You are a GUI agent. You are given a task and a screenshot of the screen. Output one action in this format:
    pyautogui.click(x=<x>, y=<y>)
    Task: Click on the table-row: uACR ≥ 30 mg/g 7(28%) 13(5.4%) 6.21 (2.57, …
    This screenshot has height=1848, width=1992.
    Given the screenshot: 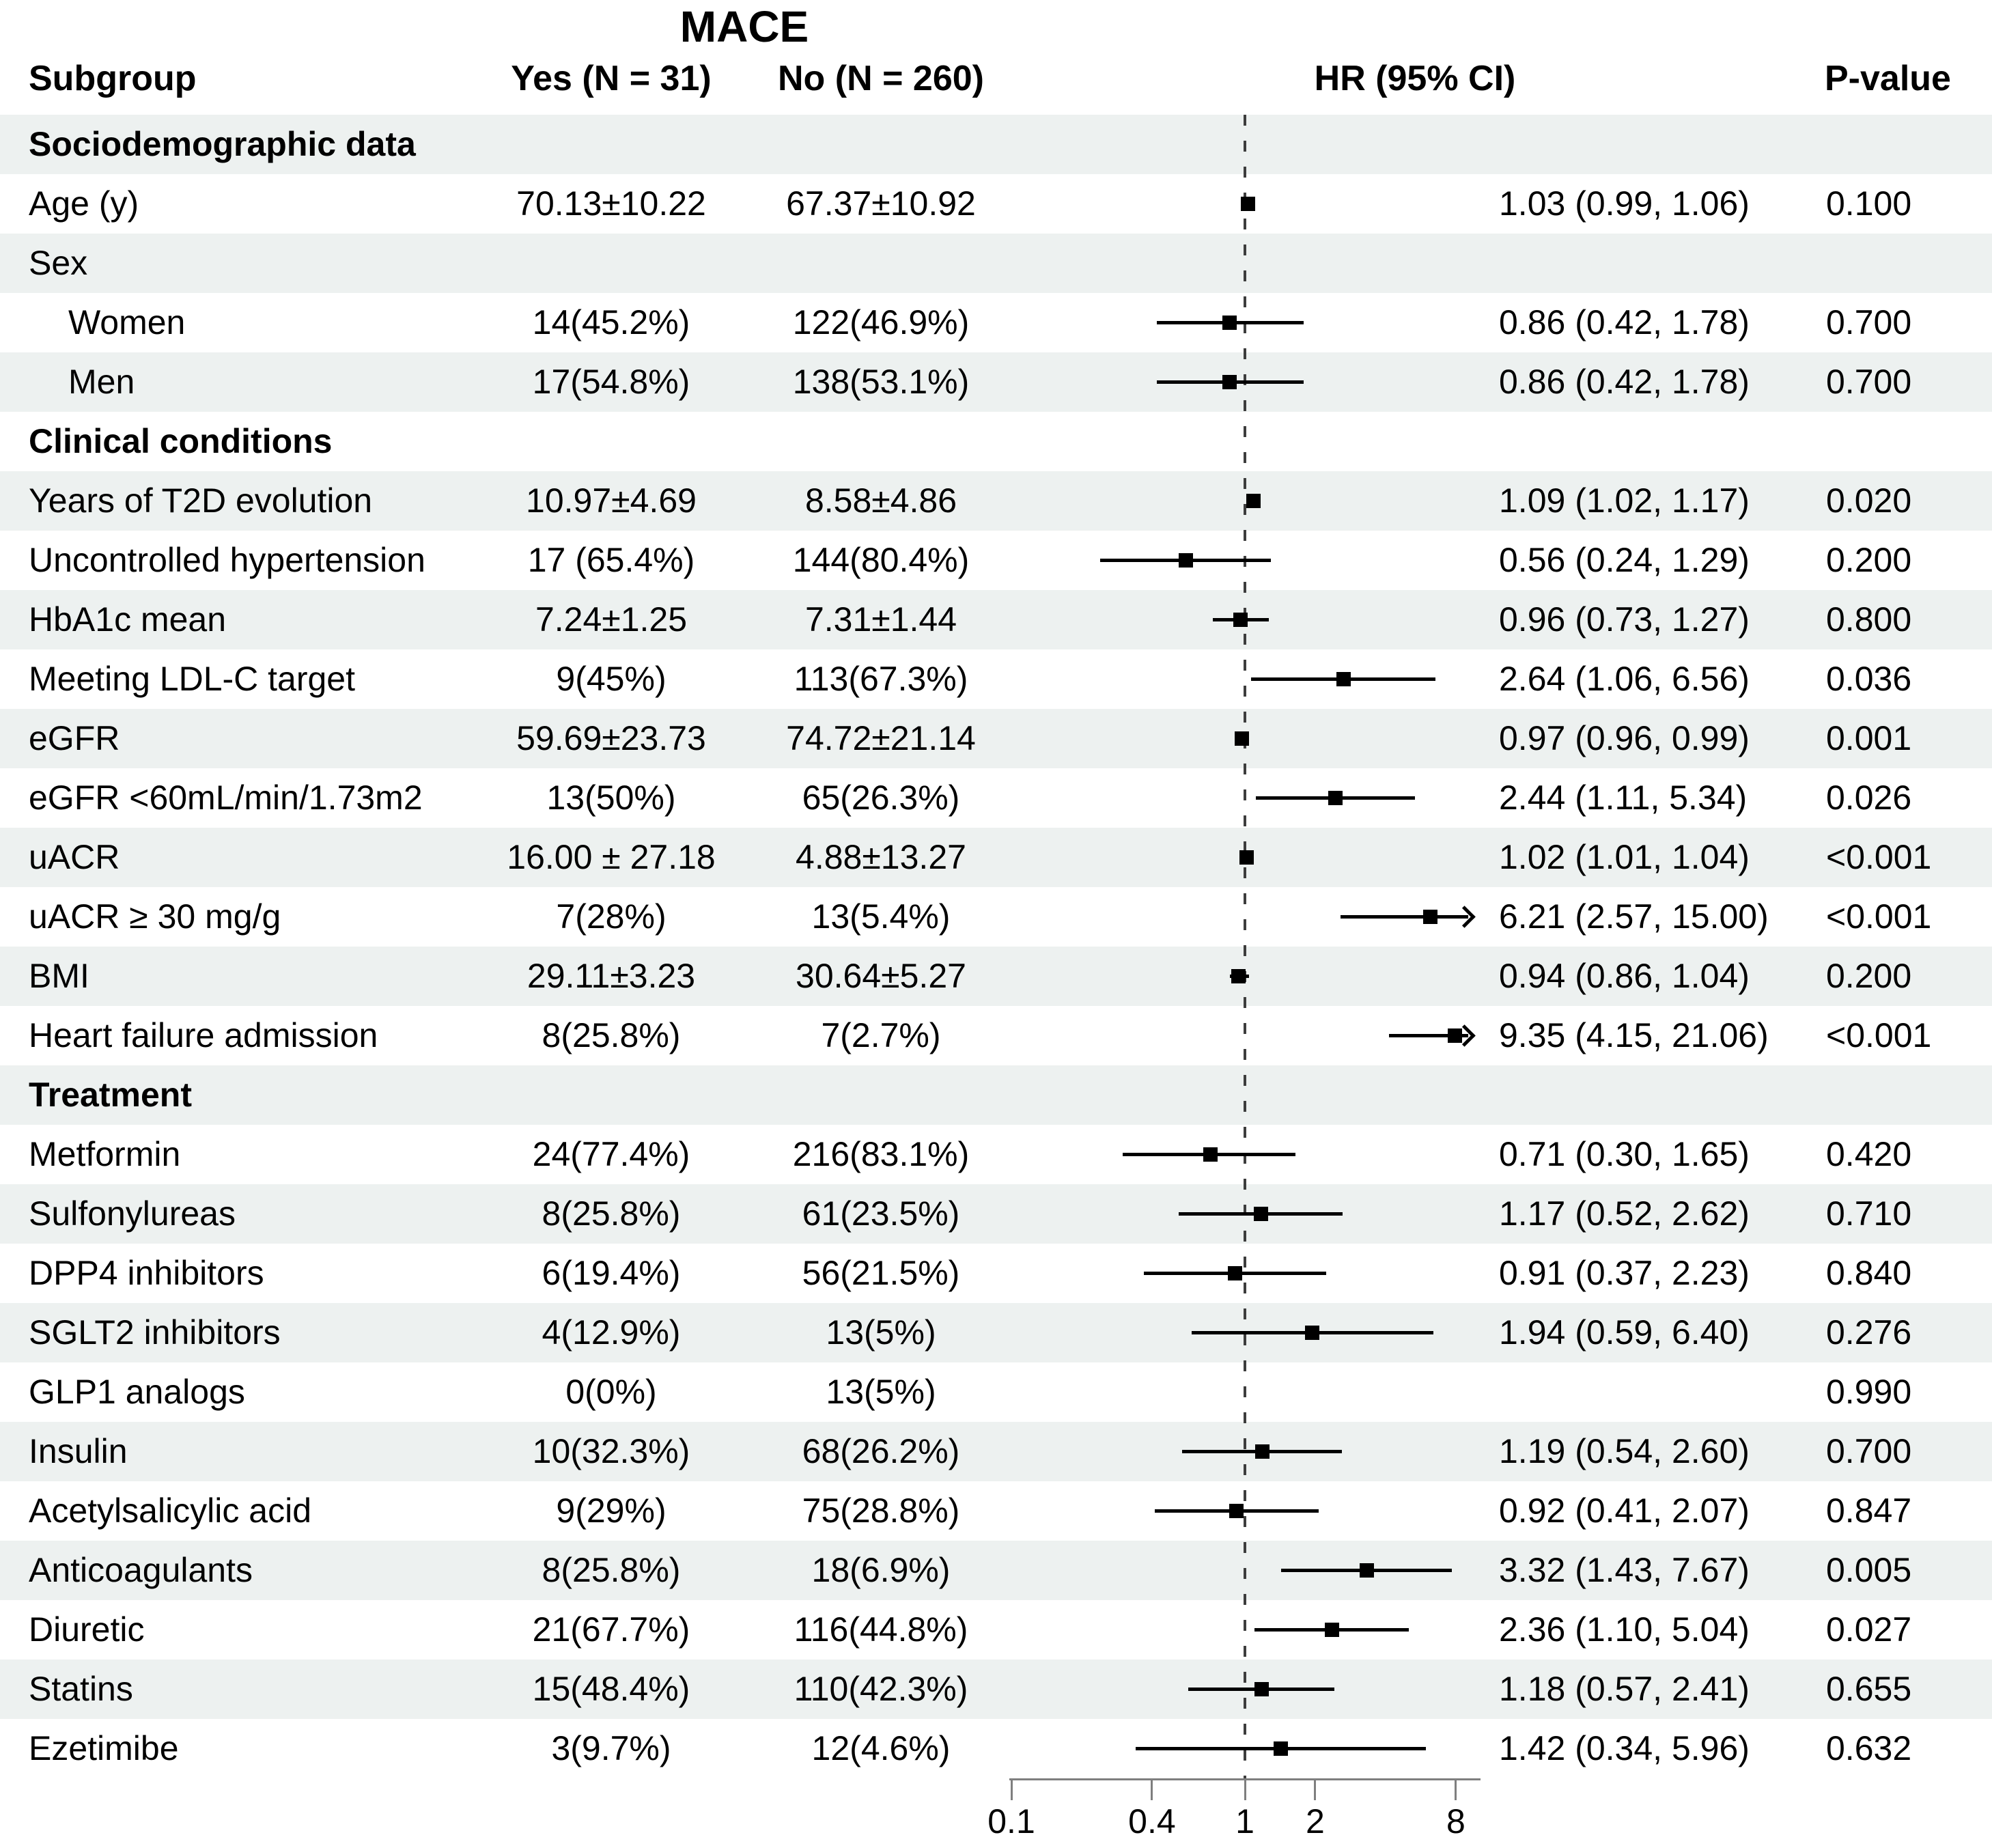 What is the action you would take?
    pyautogui.click(x=996, y=917)
    